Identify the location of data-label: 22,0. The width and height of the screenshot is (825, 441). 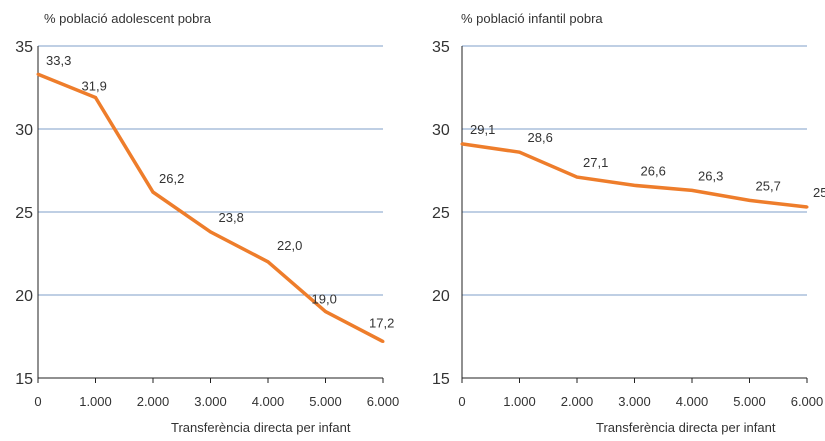
(289, 245).